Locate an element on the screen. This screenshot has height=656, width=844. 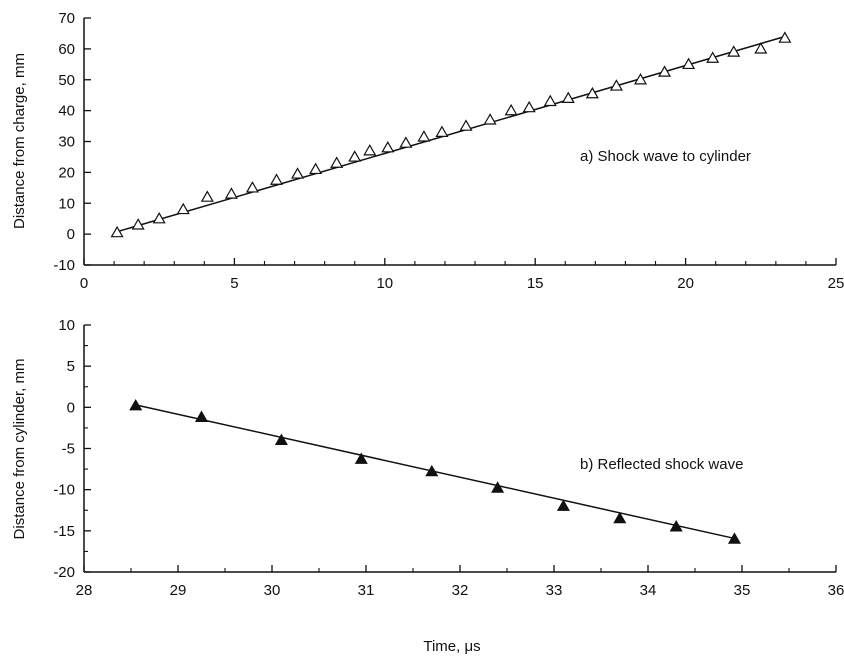
panel-a-x-tick-label: 5 is located at coordinates (234, 283).